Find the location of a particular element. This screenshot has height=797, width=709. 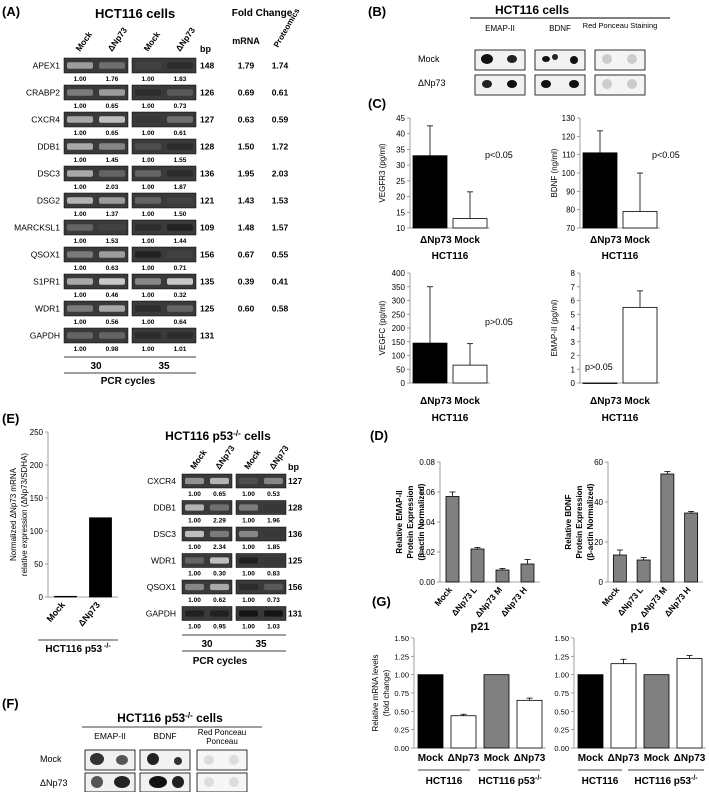

panel-c-label: (C) is located at coordinates (377, 103).